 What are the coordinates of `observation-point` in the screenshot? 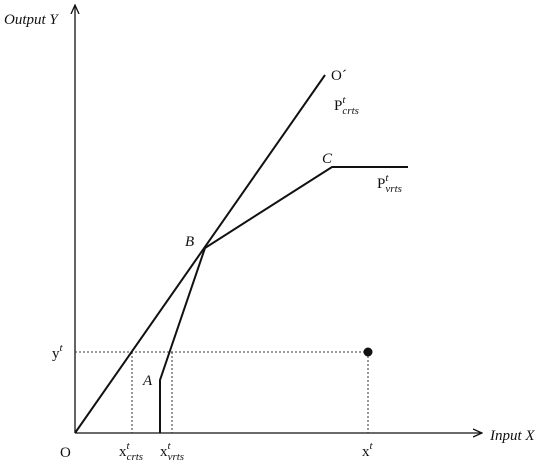 It's located at (368, 352).